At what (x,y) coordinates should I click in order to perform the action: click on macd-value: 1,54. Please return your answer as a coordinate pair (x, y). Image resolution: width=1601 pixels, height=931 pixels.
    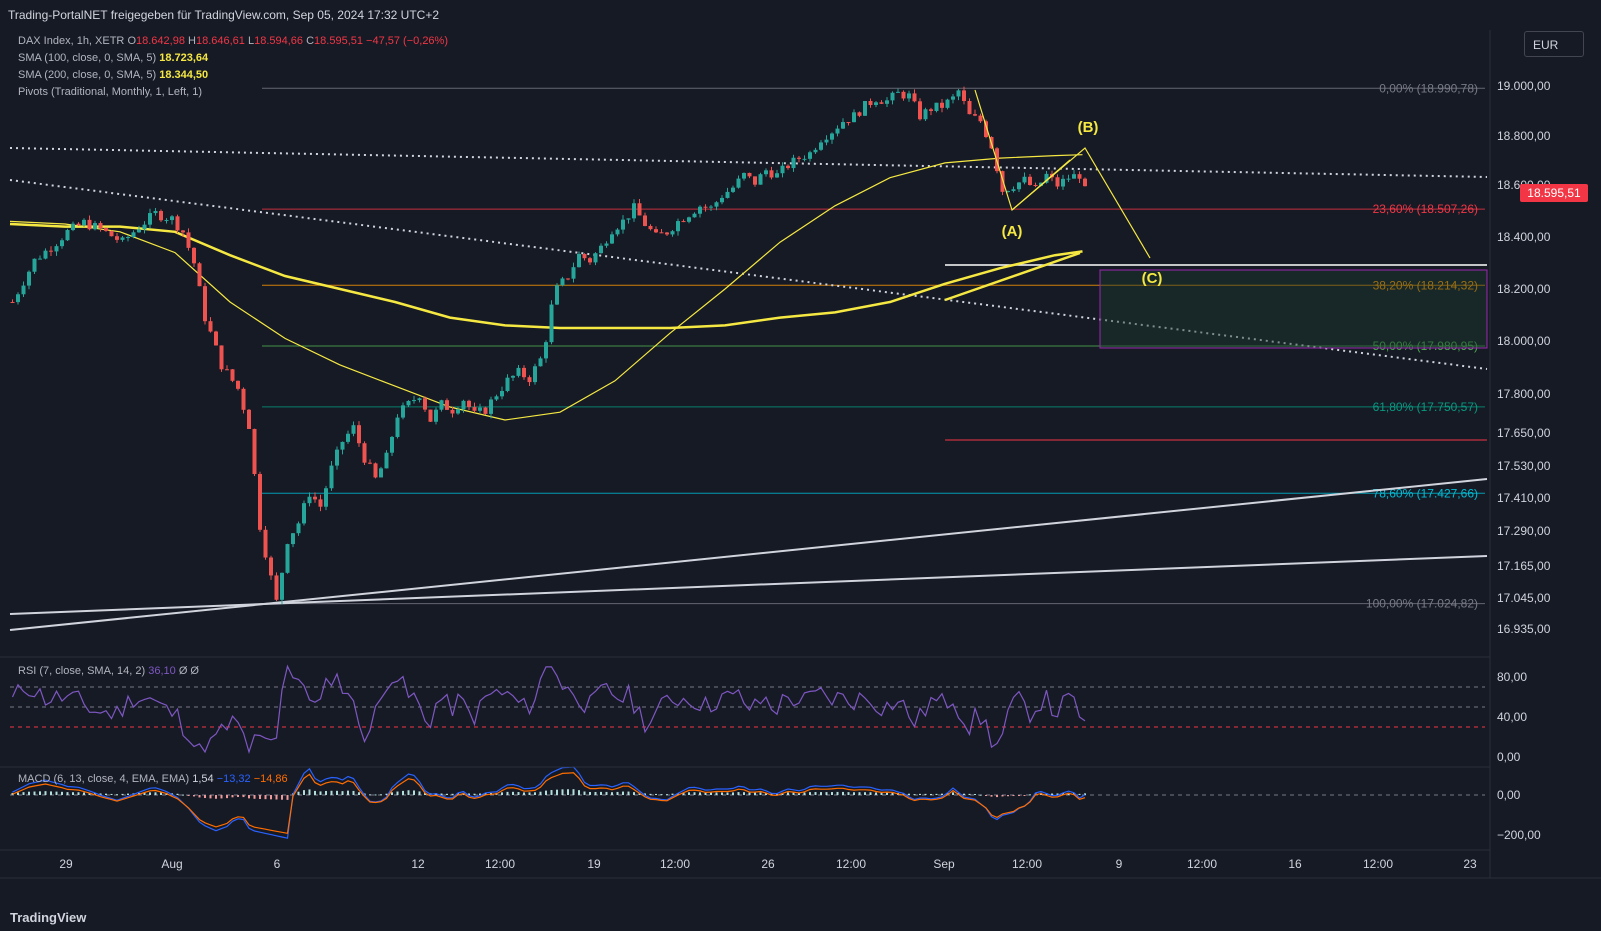
    Looking at the image, I should click on (203, 779).